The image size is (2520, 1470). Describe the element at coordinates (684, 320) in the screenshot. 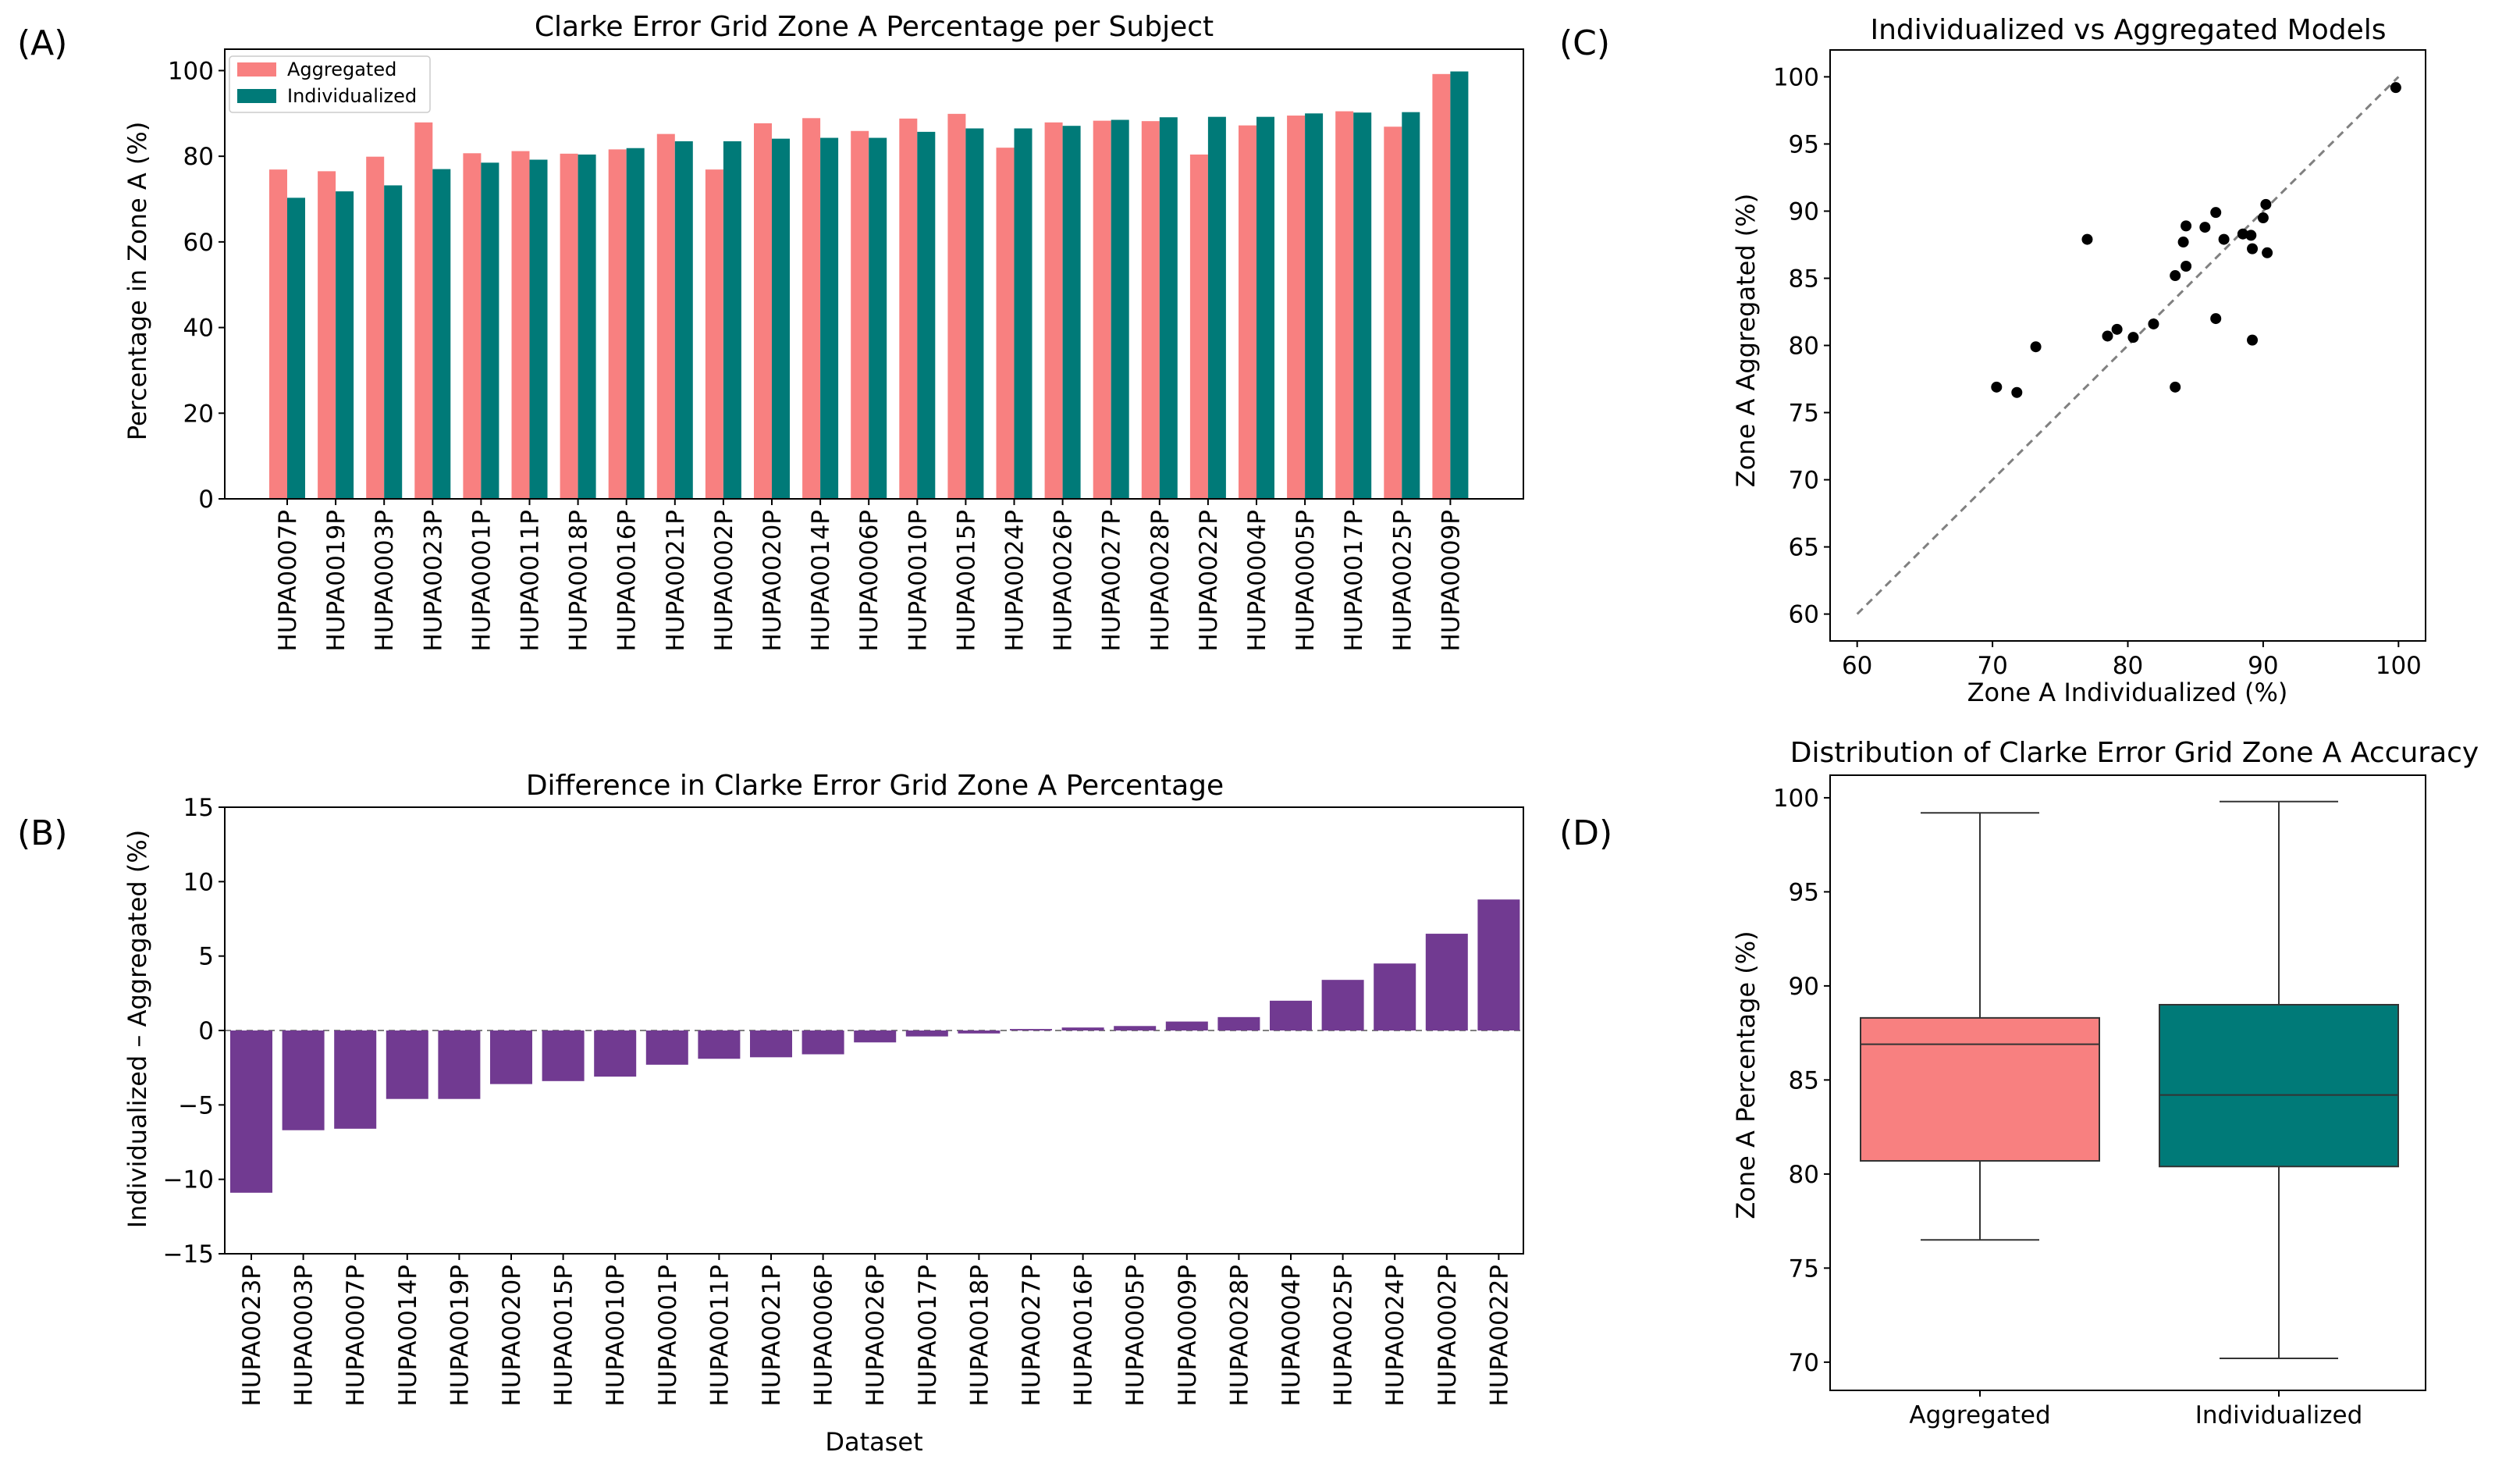

I see `bar-individualized-HUPA0021P` at that location.